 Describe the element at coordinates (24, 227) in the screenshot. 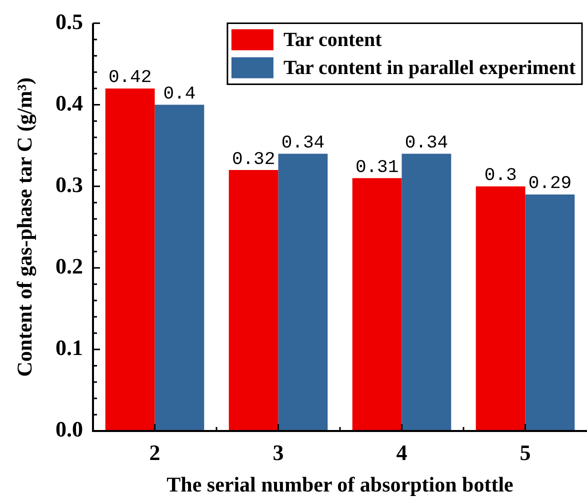

I see `y-axis-title: Content of gas-phase tar C (g/m³)` at that location.